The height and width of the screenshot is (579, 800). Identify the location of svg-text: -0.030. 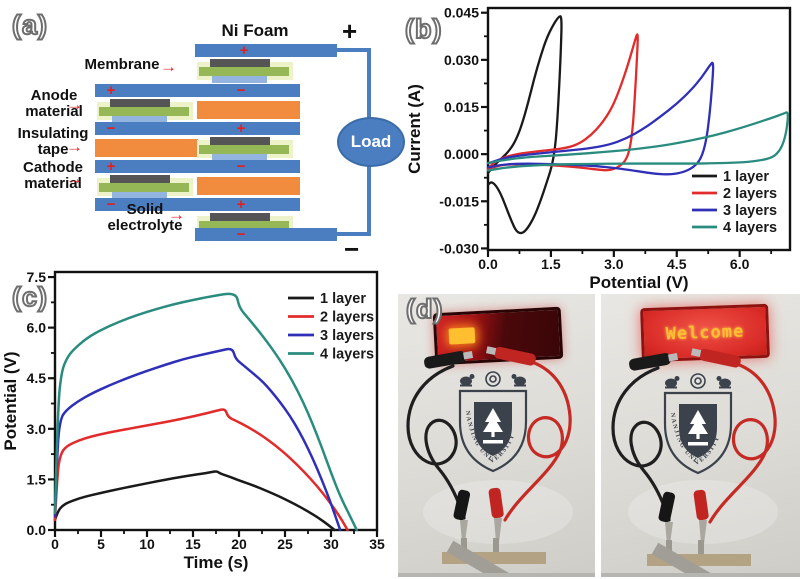
(459, 248).